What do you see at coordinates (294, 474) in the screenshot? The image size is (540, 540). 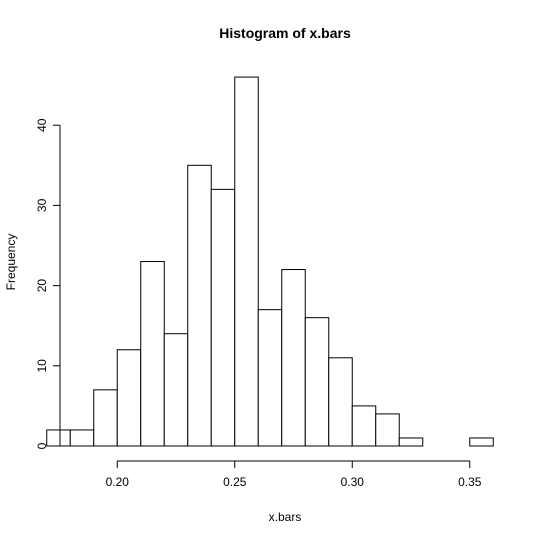 I see `x-axis: 0.20 0.25 0.30 0.35` at bounding box center [294, 474].